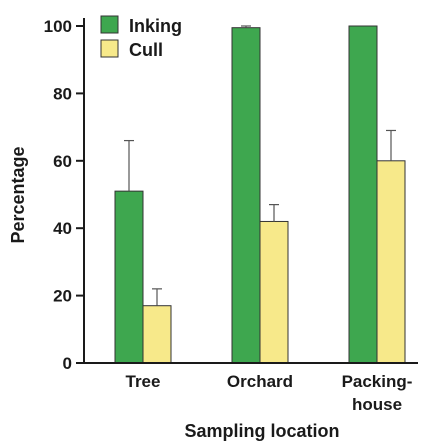 Image resolution: width=434 pixels, height=443 pixels. What do you see at coordinates (141, 37) in the screenshot?
I see `legend: Inking Cull` at bounding box center [141, 37].